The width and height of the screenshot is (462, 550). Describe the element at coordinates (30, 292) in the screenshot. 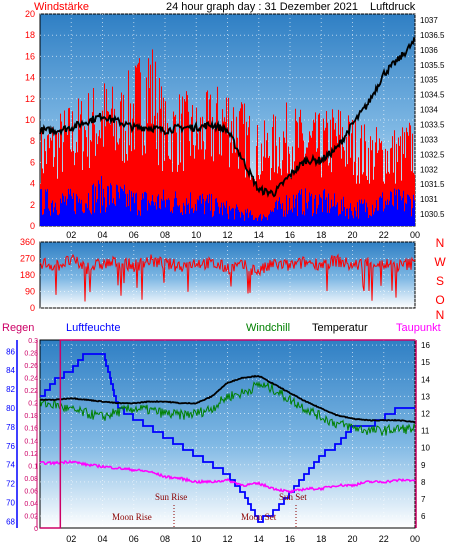

I see `direction-tick-label: 90` at that location.